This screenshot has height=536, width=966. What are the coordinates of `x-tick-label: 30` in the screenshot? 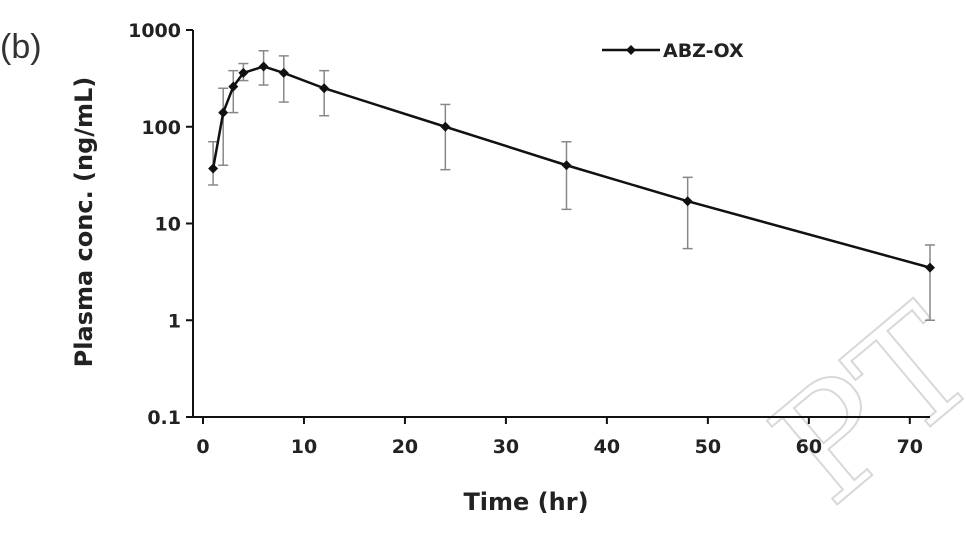 It's located at (506, 447).